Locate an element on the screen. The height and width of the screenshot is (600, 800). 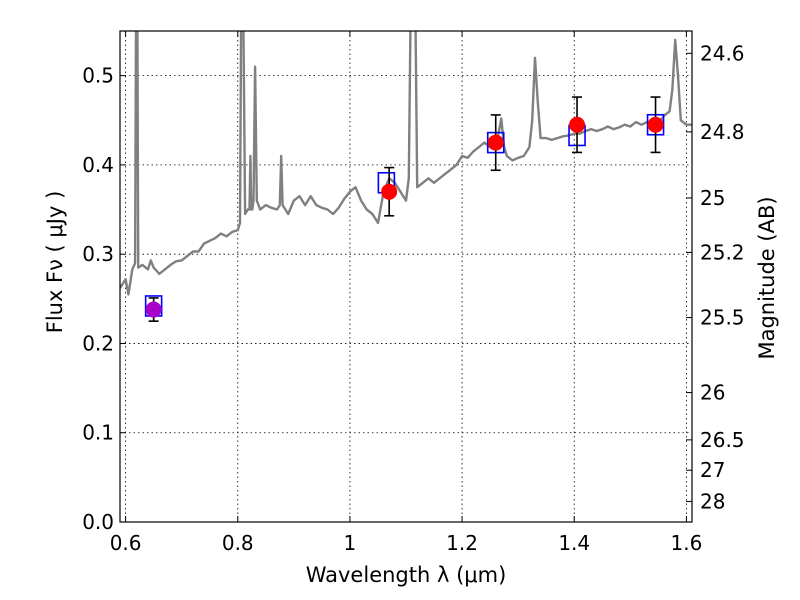
y-tick-label: 0.3 is located at coordinates (98, 254).